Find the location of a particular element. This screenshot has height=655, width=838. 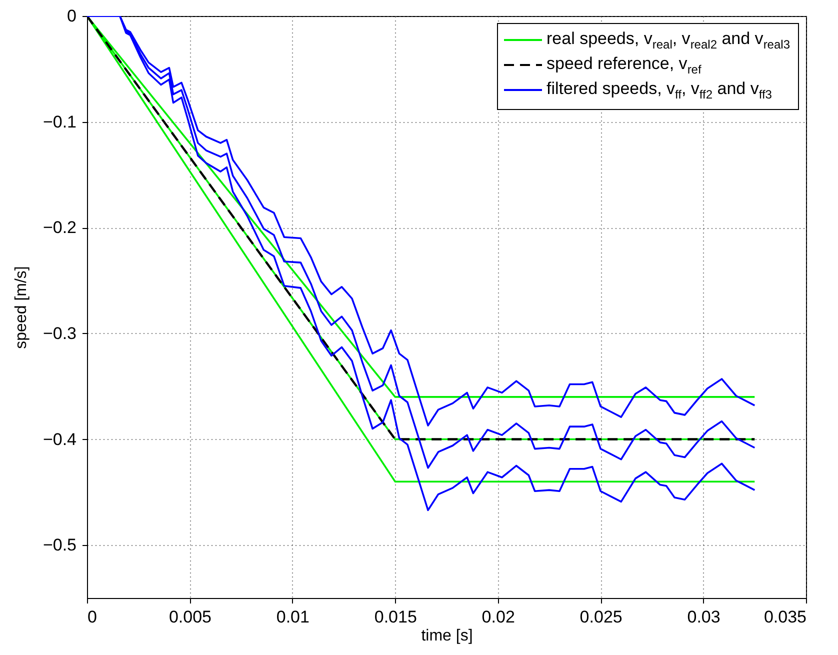

y-tick-label: −0.3 is located at coordinates (59, 333).